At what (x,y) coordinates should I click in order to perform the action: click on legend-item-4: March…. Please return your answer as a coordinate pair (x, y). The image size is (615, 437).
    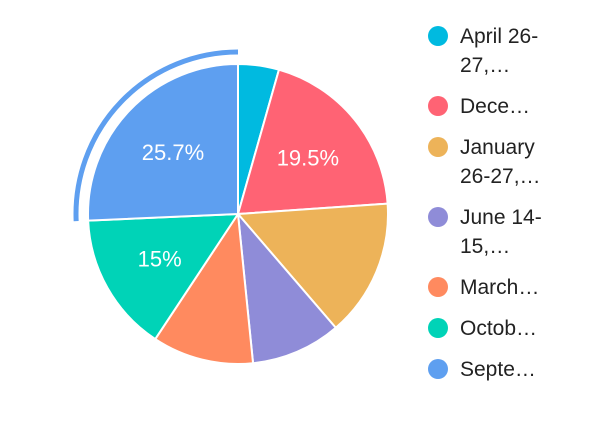
    Looking at the image, I should click on (518, 287).